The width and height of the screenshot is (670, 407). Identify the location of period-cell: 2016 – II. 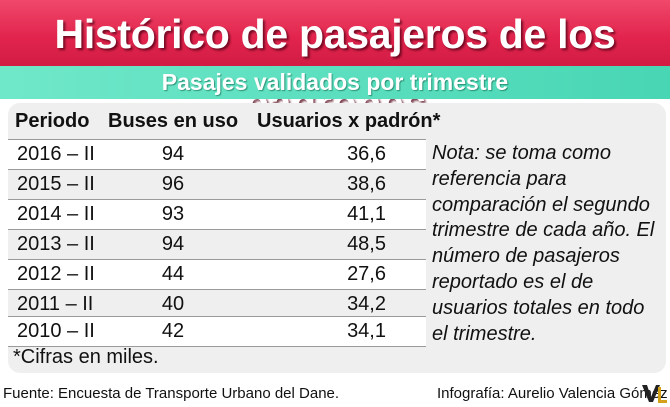
(56, 154).